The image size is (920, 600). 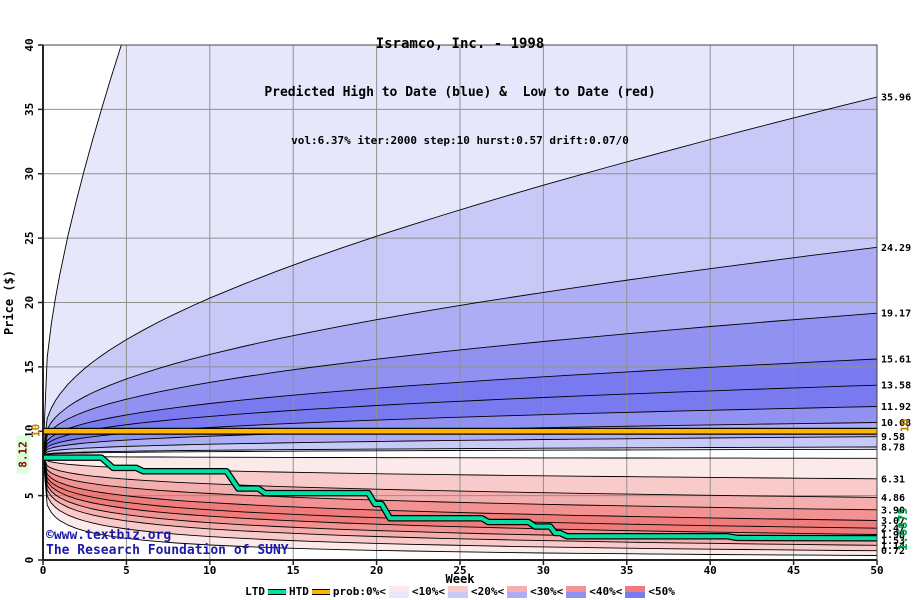 What do you see at coordinates (903, 529) in the screenshot?
I see `ltd-final-label: 1.6875` at bounding box center [903, 529].